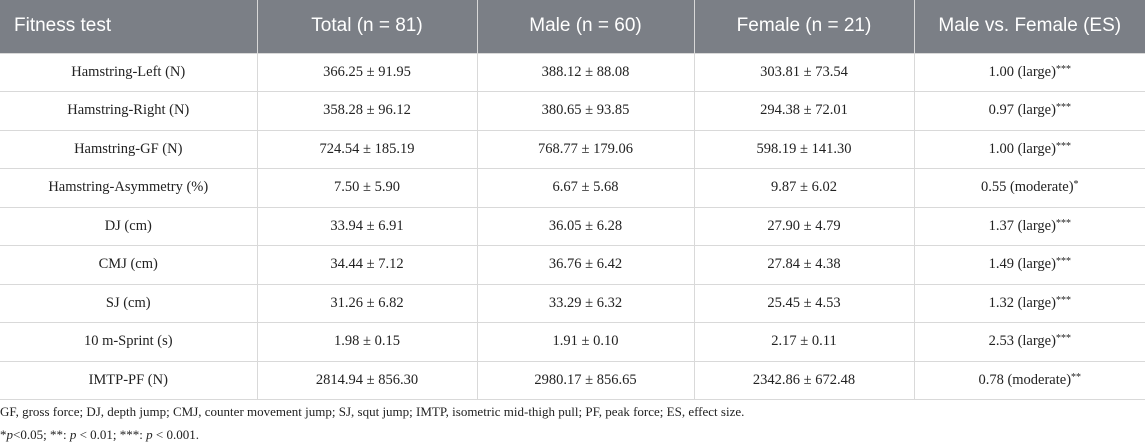 Image resolution: width=1145 pixels, height=446 pixels. Describe the element at coordinates (129, 303) in the screenshot. I see `cell-fitness-test: SJ (cm)` at that location.